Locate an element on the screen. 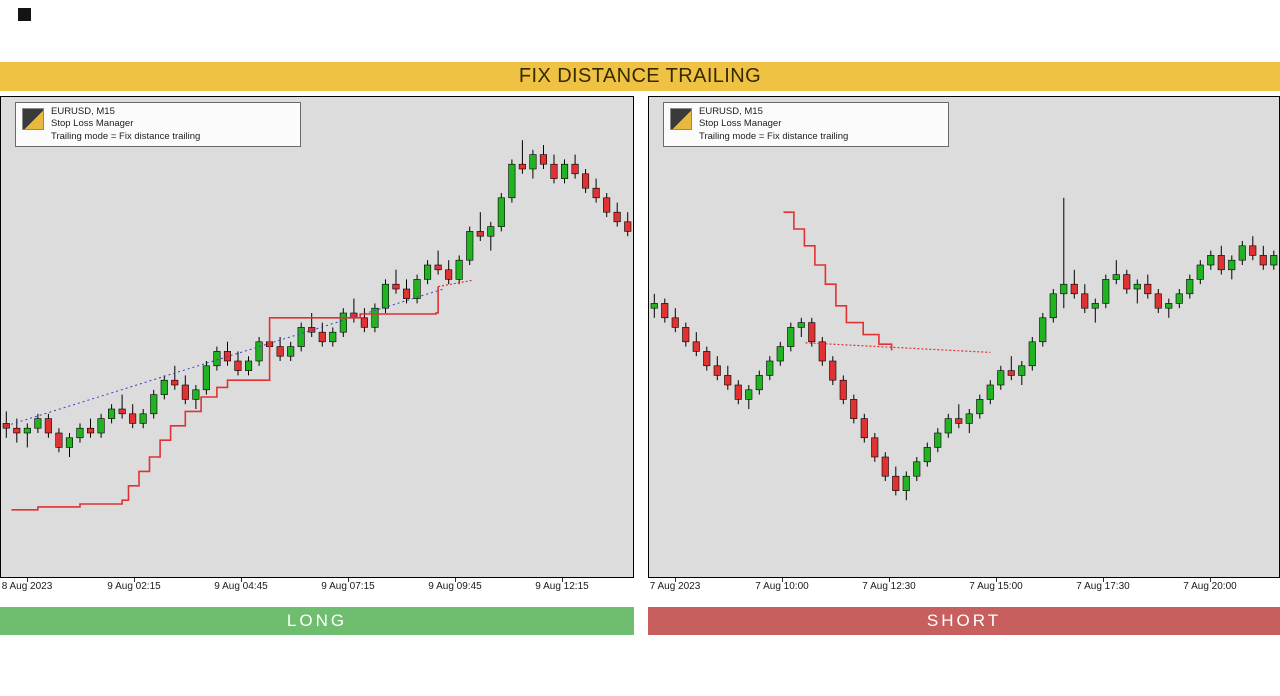 The width and height of the screenshot is (1280, 696). long-banner-label: LONG is located at coordinates (317, 620).